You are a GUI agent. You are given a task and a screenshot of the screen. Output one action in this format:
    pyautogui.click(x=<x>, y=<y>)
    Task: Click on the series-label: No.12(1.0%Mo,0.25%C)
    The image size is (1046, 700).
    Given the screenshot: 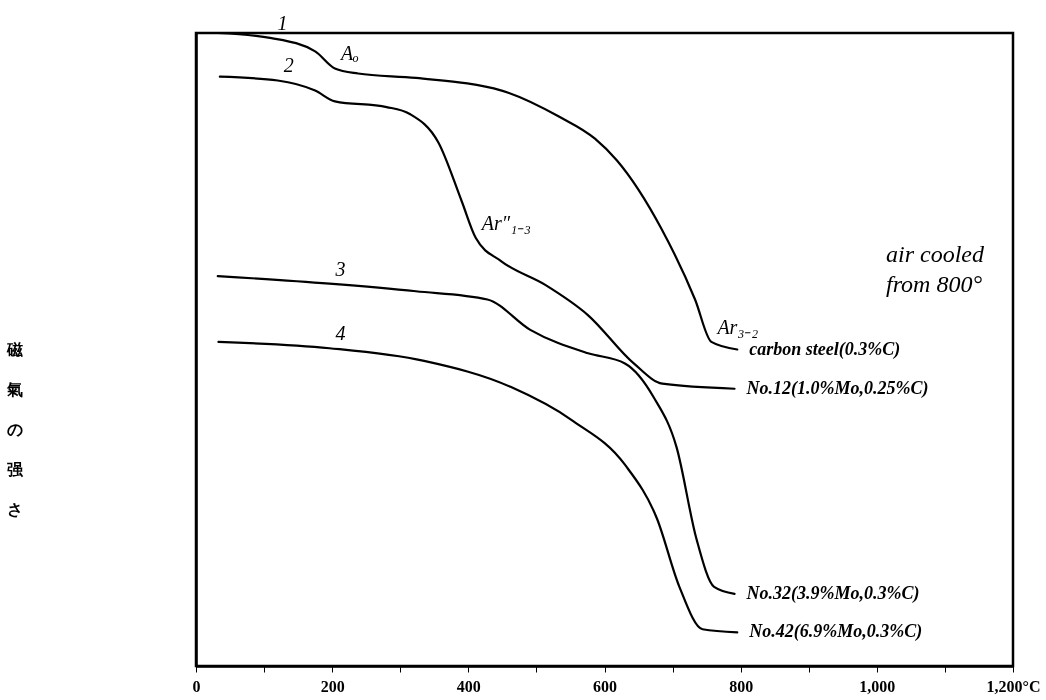 What is the action you would take?
    pyautogui.click(x=837, y=388)
    